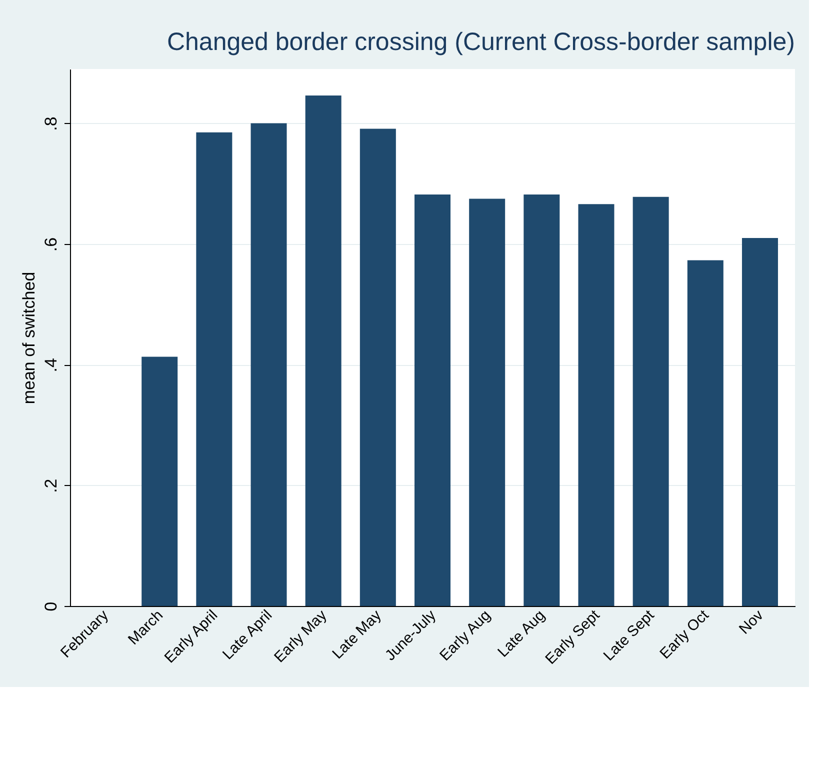 The image size is (833, 762). Describe the element at coordinates (51, 123) in the screenshot. I see `y-tick-label: .8` at that location.